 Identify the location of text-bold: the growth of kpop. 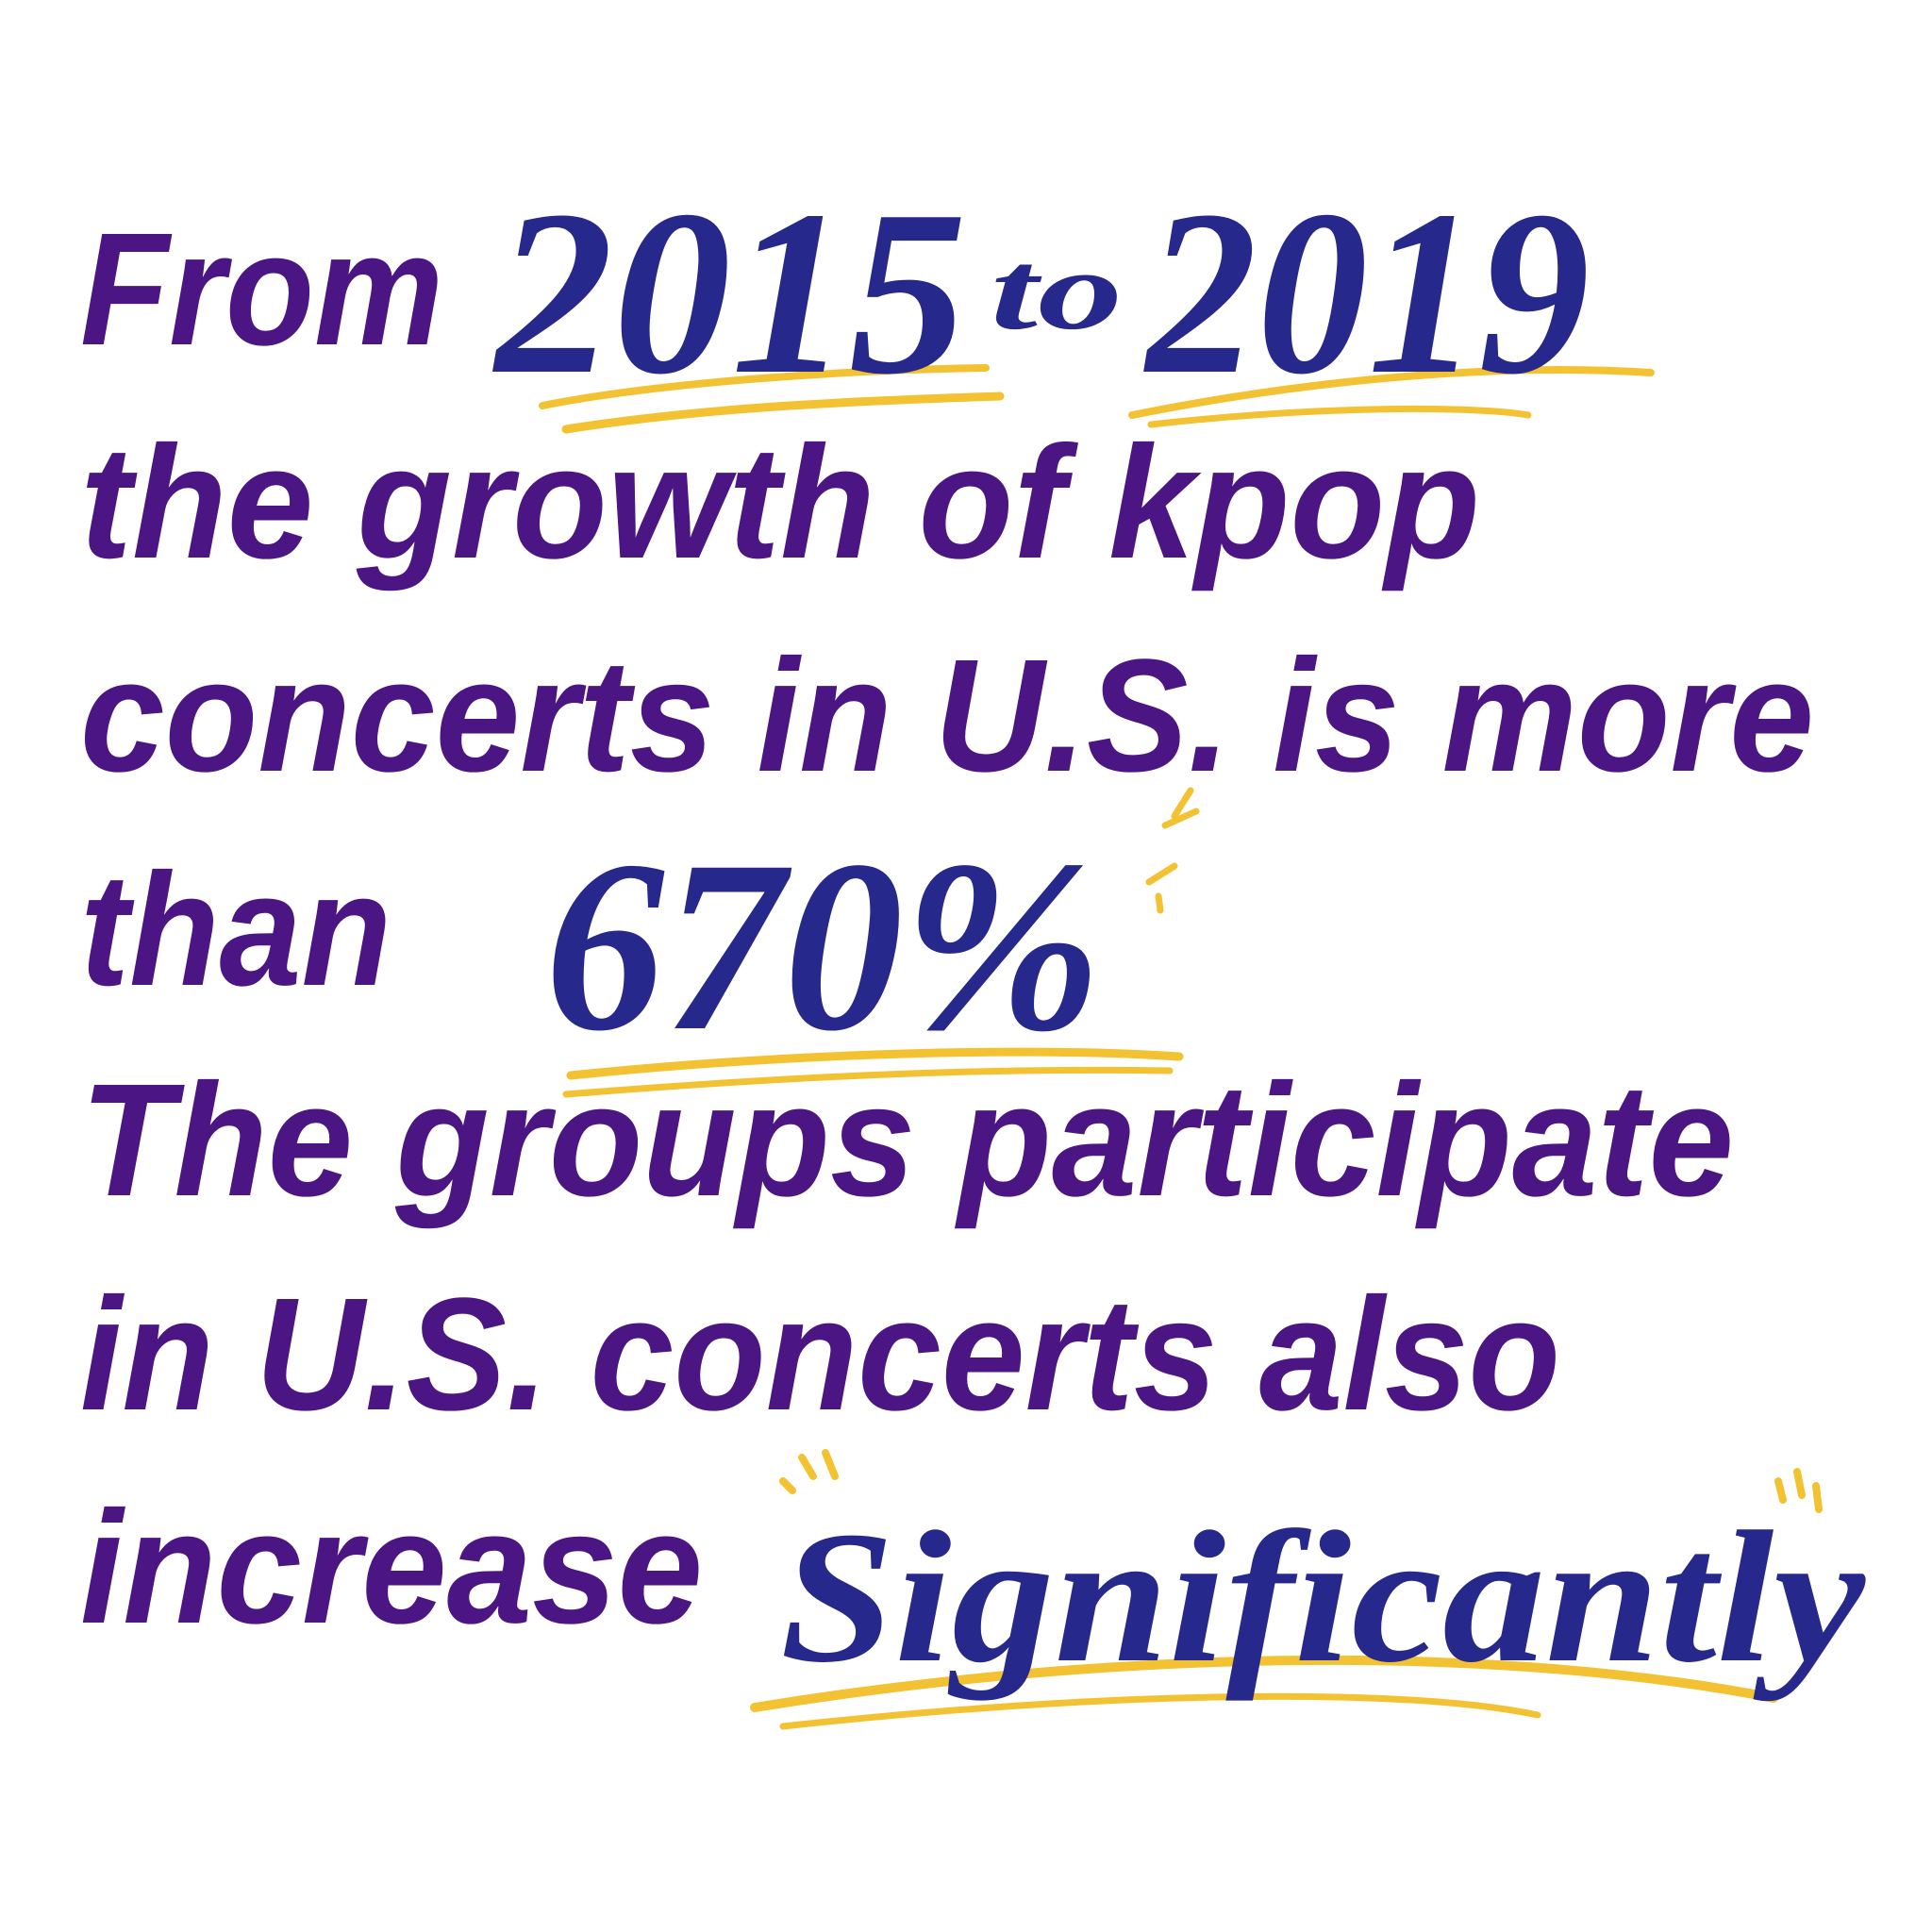
(780, 502).